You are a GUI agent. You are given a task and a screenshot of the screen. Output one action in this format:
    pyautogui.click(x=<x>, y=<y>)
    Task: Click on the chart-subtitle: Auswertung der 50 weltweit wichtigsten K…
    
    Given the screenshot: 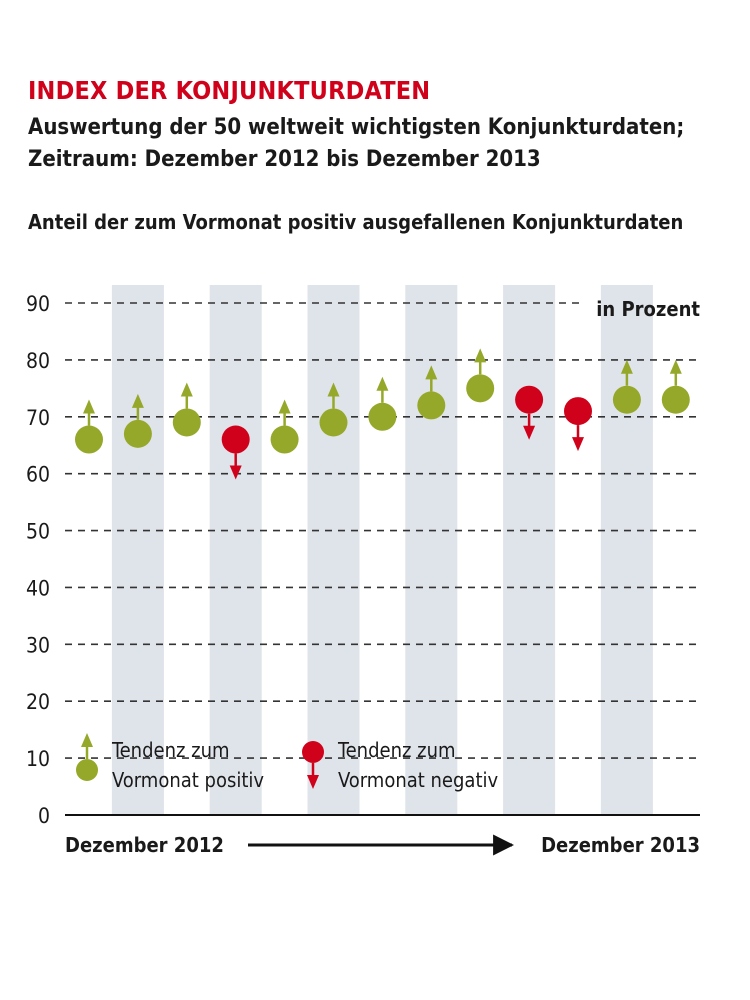 What is the action you would take?
    pyautogui.click(x=356, y=144)
    